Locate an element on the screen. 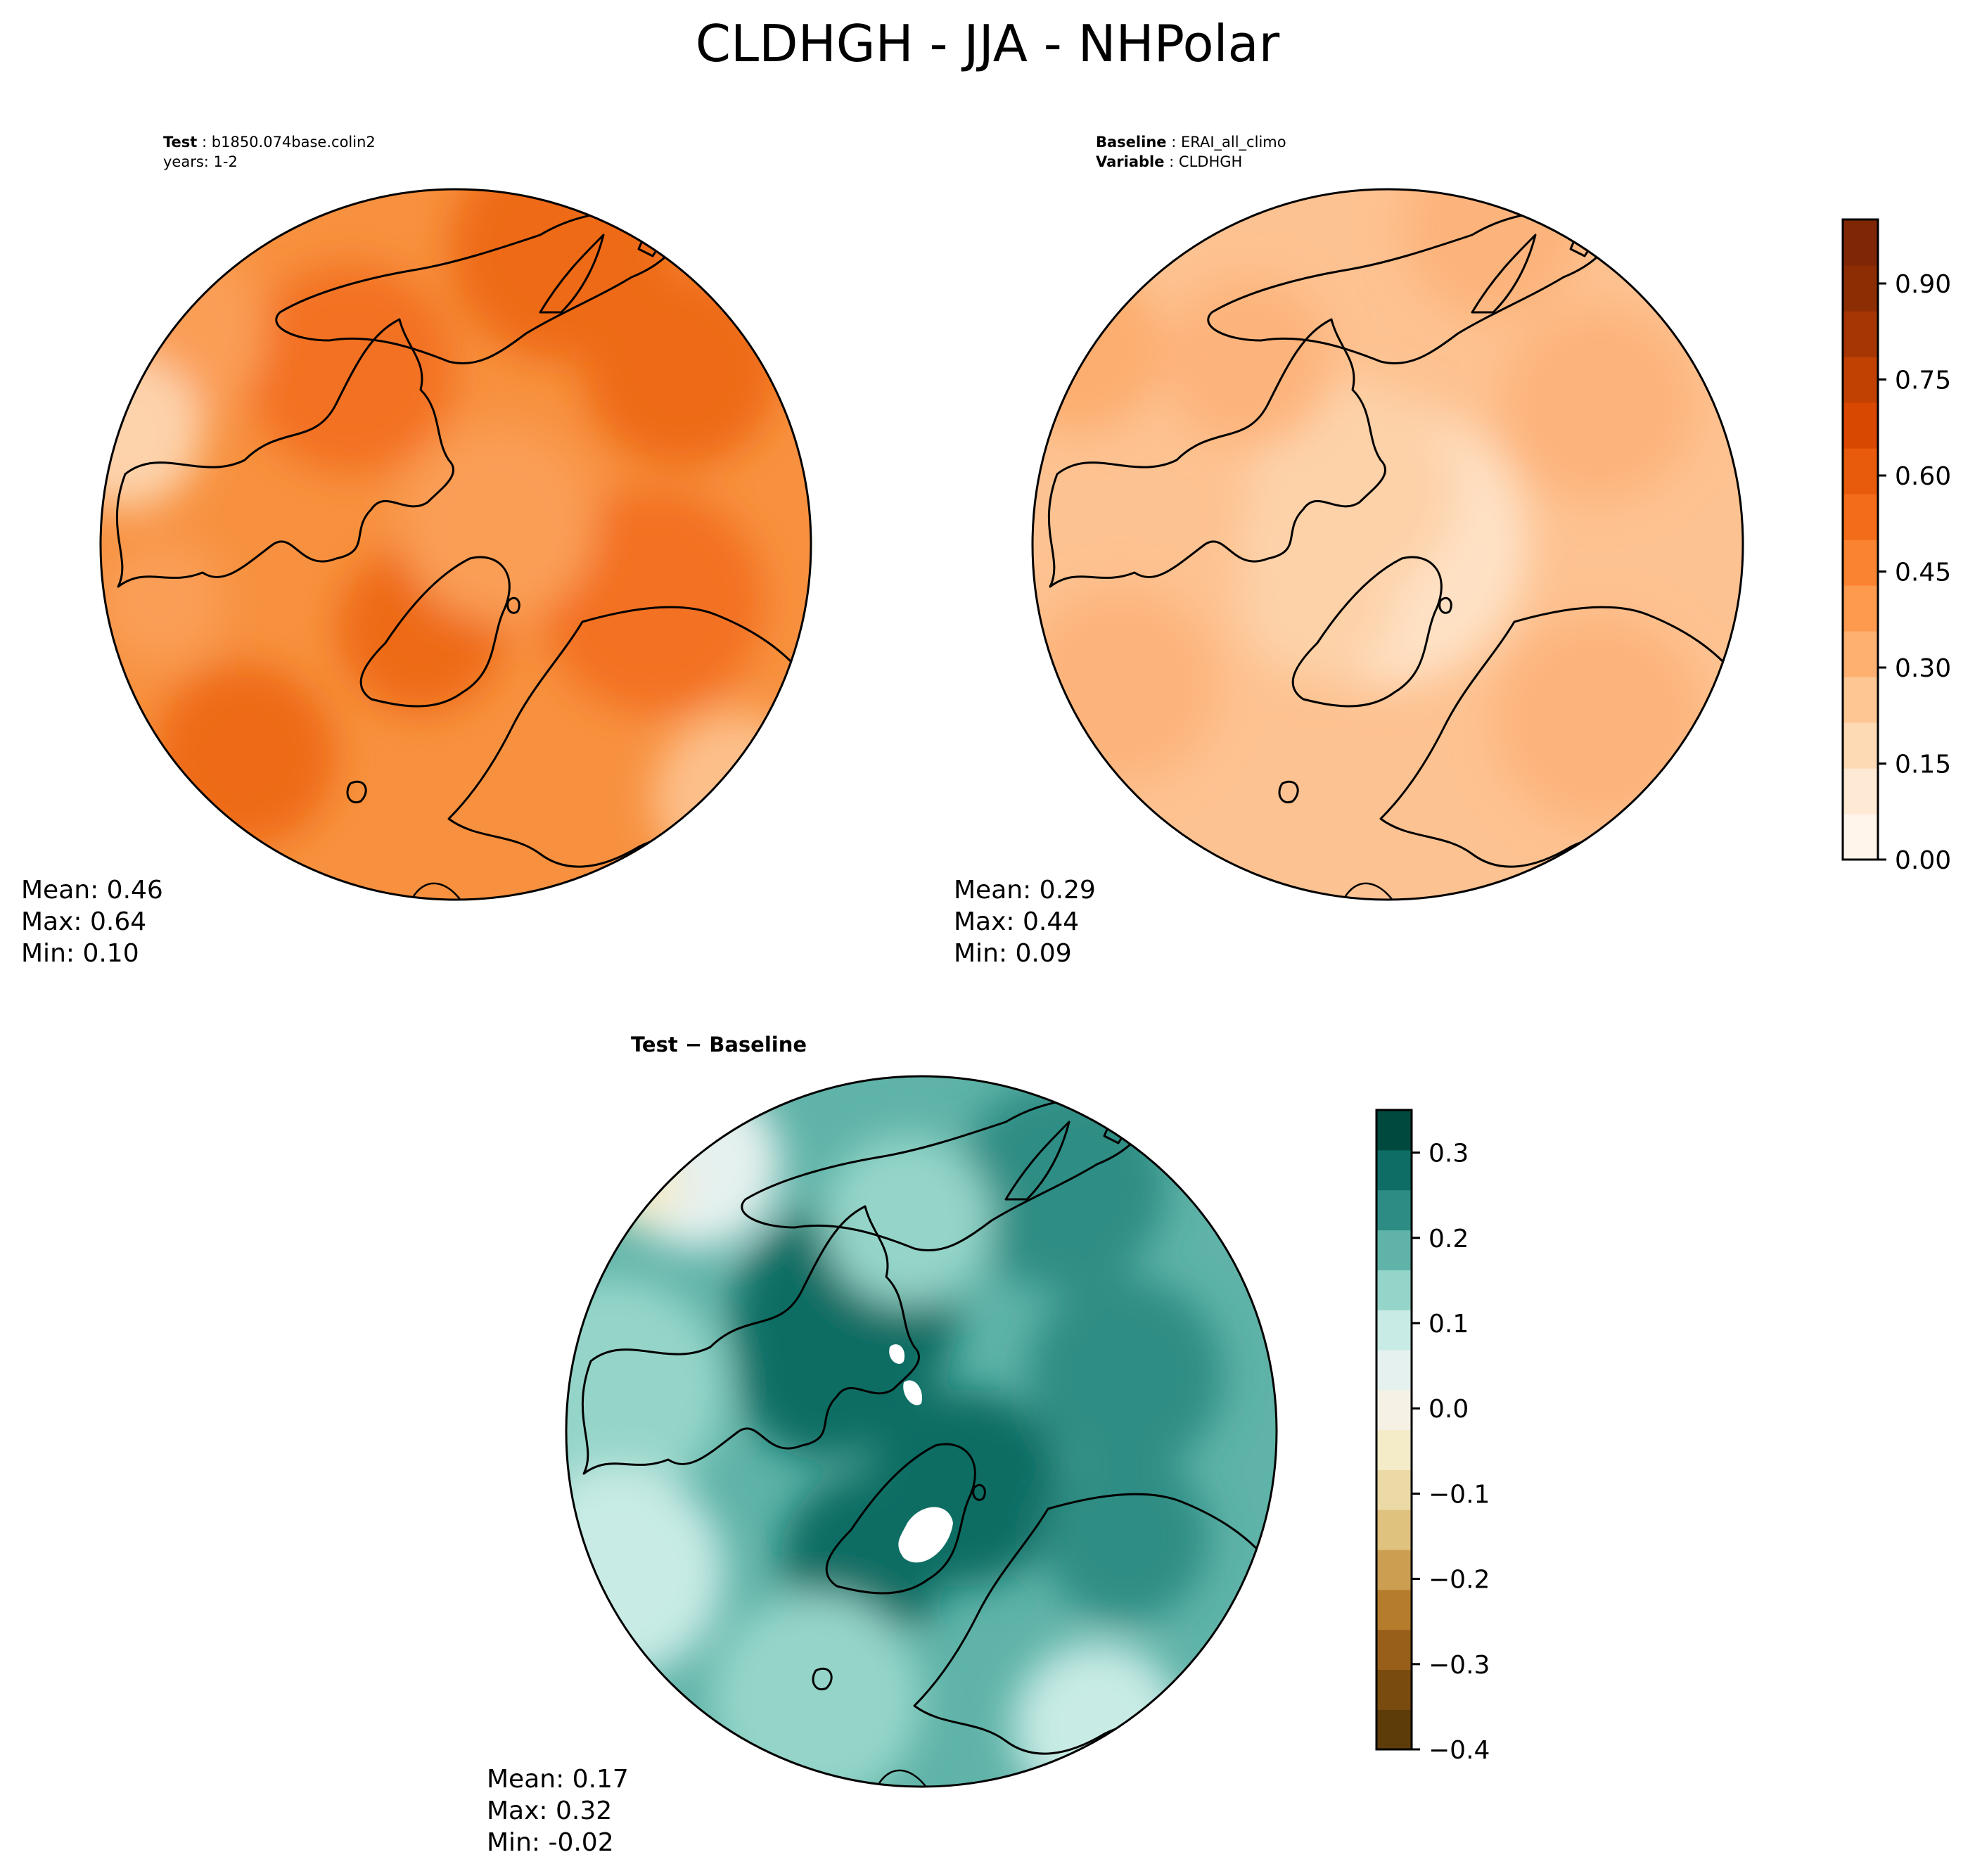 The height and width of the screenshot is (1876, 1975). difference-stats: Mean: 0.17 Max: 0.32 Min: -0.02 is located at coordinates (558, 1810).